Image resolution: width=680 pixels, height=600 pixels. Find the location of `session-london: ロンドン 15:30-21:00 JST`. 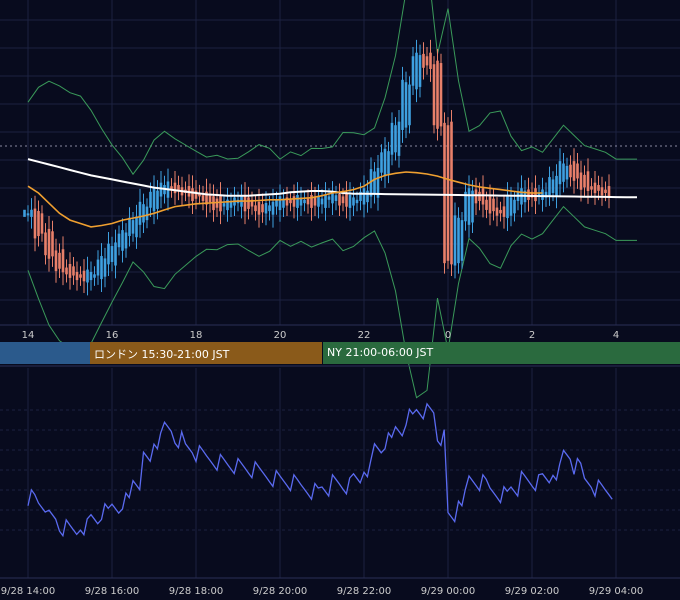

session-london: ロンドン 15:30-21:00 JST is located at coordinates (206, 353).